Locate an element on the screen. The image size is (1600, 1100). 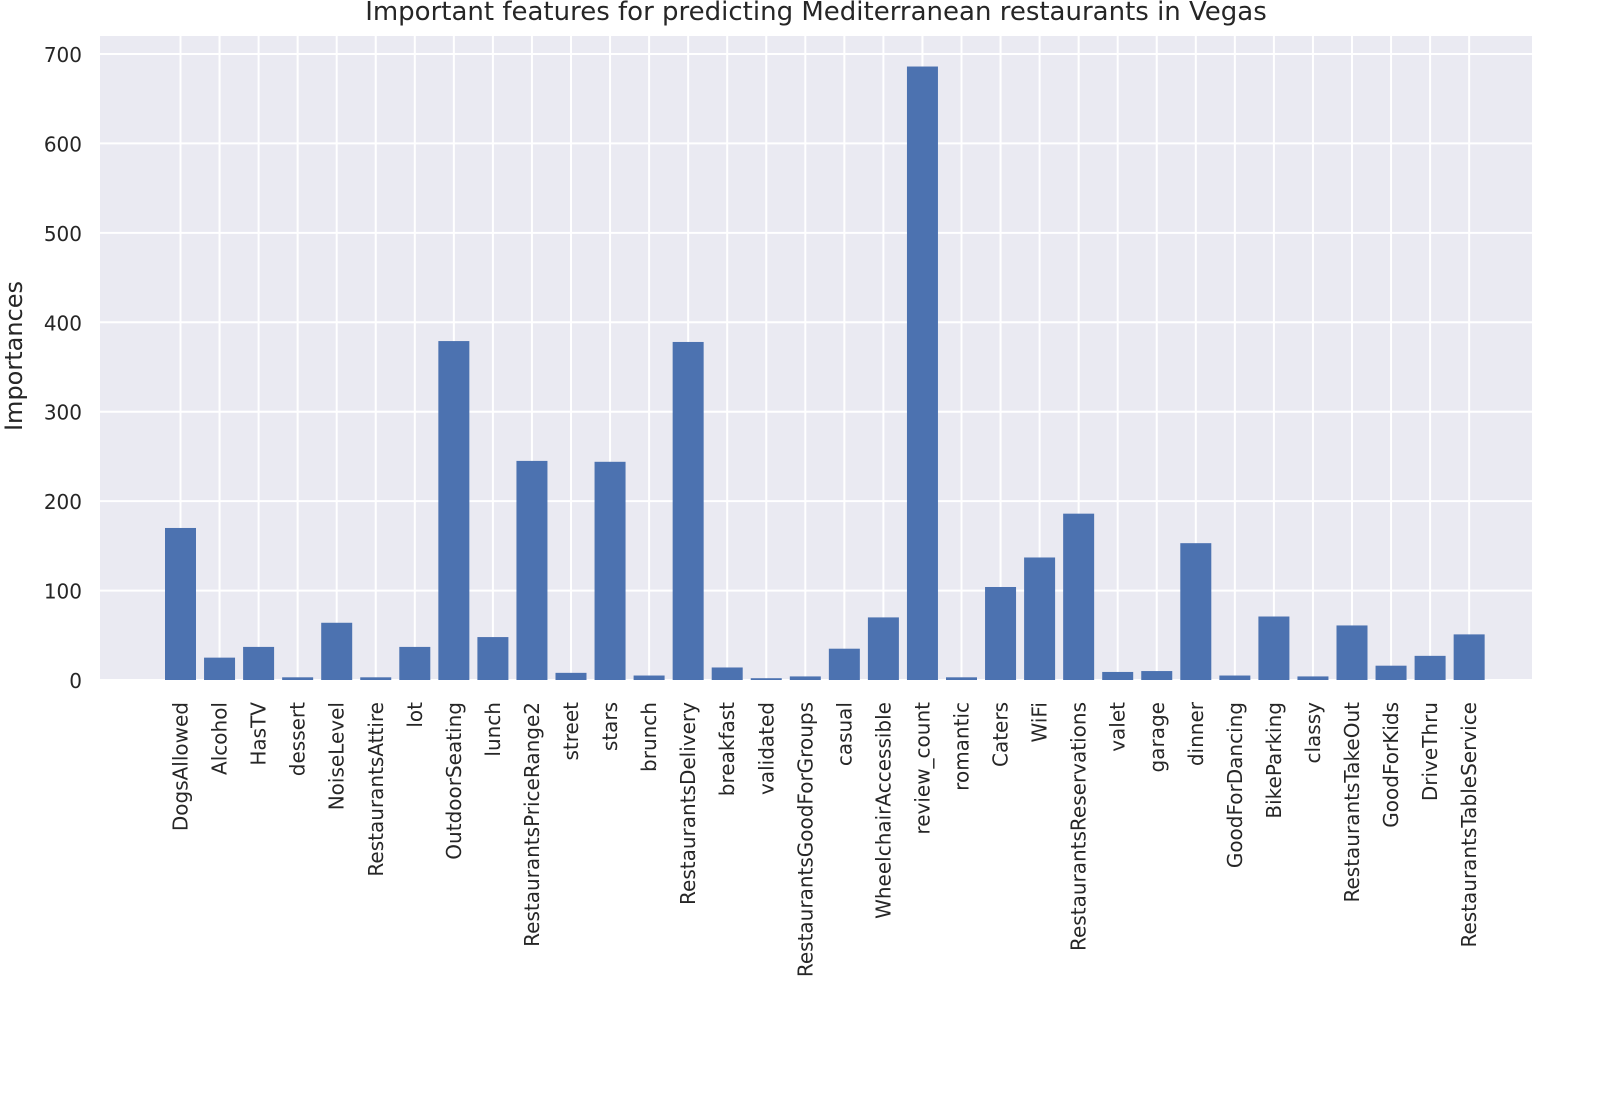
x-tick-label: dinner is located at coordinates (1196, 733).